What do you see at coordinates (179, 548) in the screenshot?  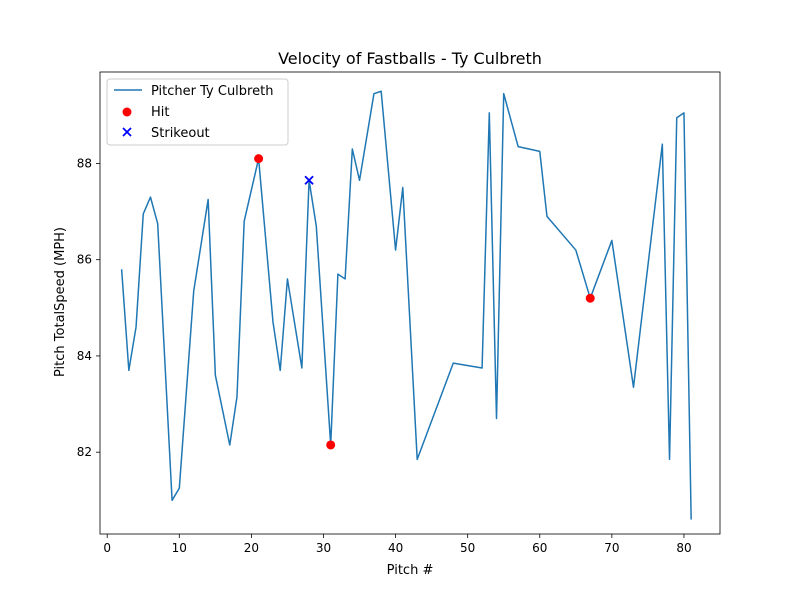 I see `x-tick-label: 10` at bounding box center [179, 548].